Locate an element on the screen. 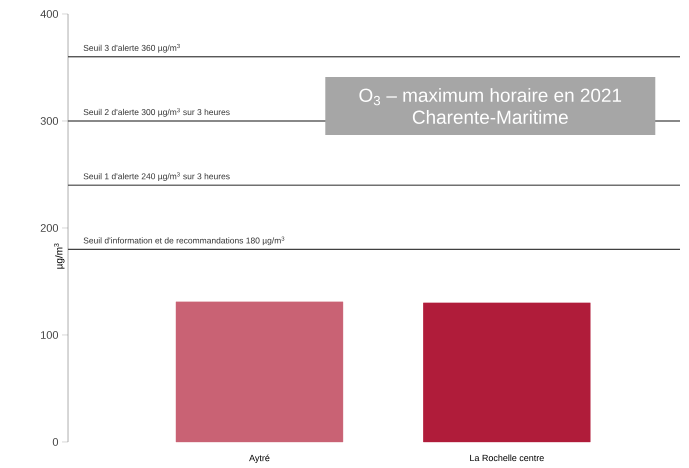 The width and height of the screenshot is (689, 468). ref-line-label: Seuil 2 d'alerte 300 µg/m$^{3}$ sur 3 heures is located at coordinates (157, 112).